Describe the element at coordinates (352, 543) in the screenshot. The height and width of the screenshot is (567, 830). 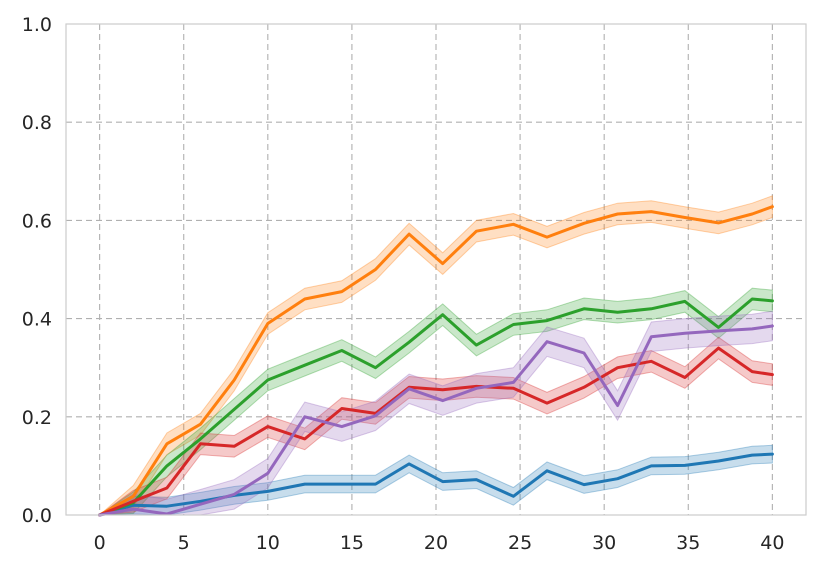
I see `x-tick-label: 15` at that location.